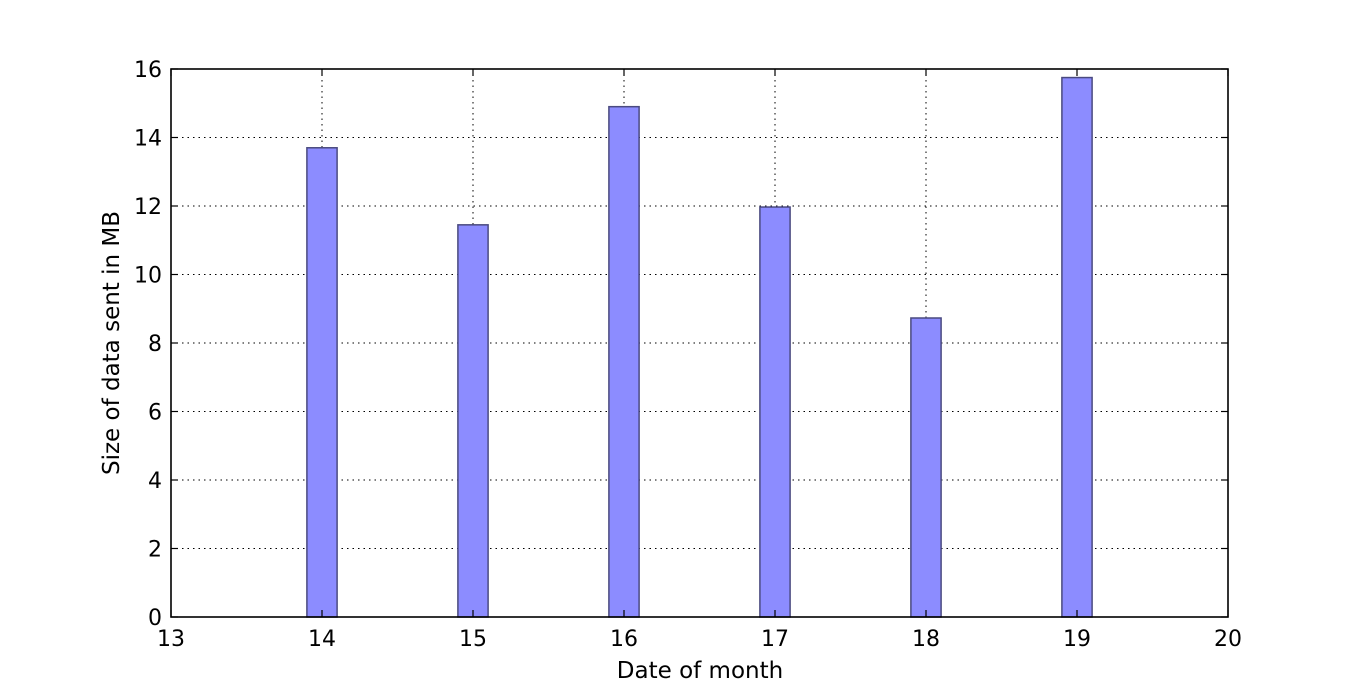 The image size is (1366, 686). Describe the element at coordinates (171, 639) in the screenshot. I see `x-tick-label: 13` at that location.